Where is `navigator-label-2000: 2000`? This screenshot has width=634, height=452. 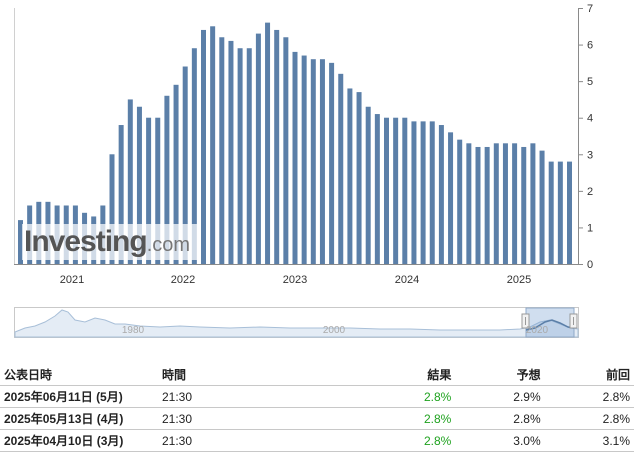 navigator-label-2000: 2000 is located at coordinates (334, 330).